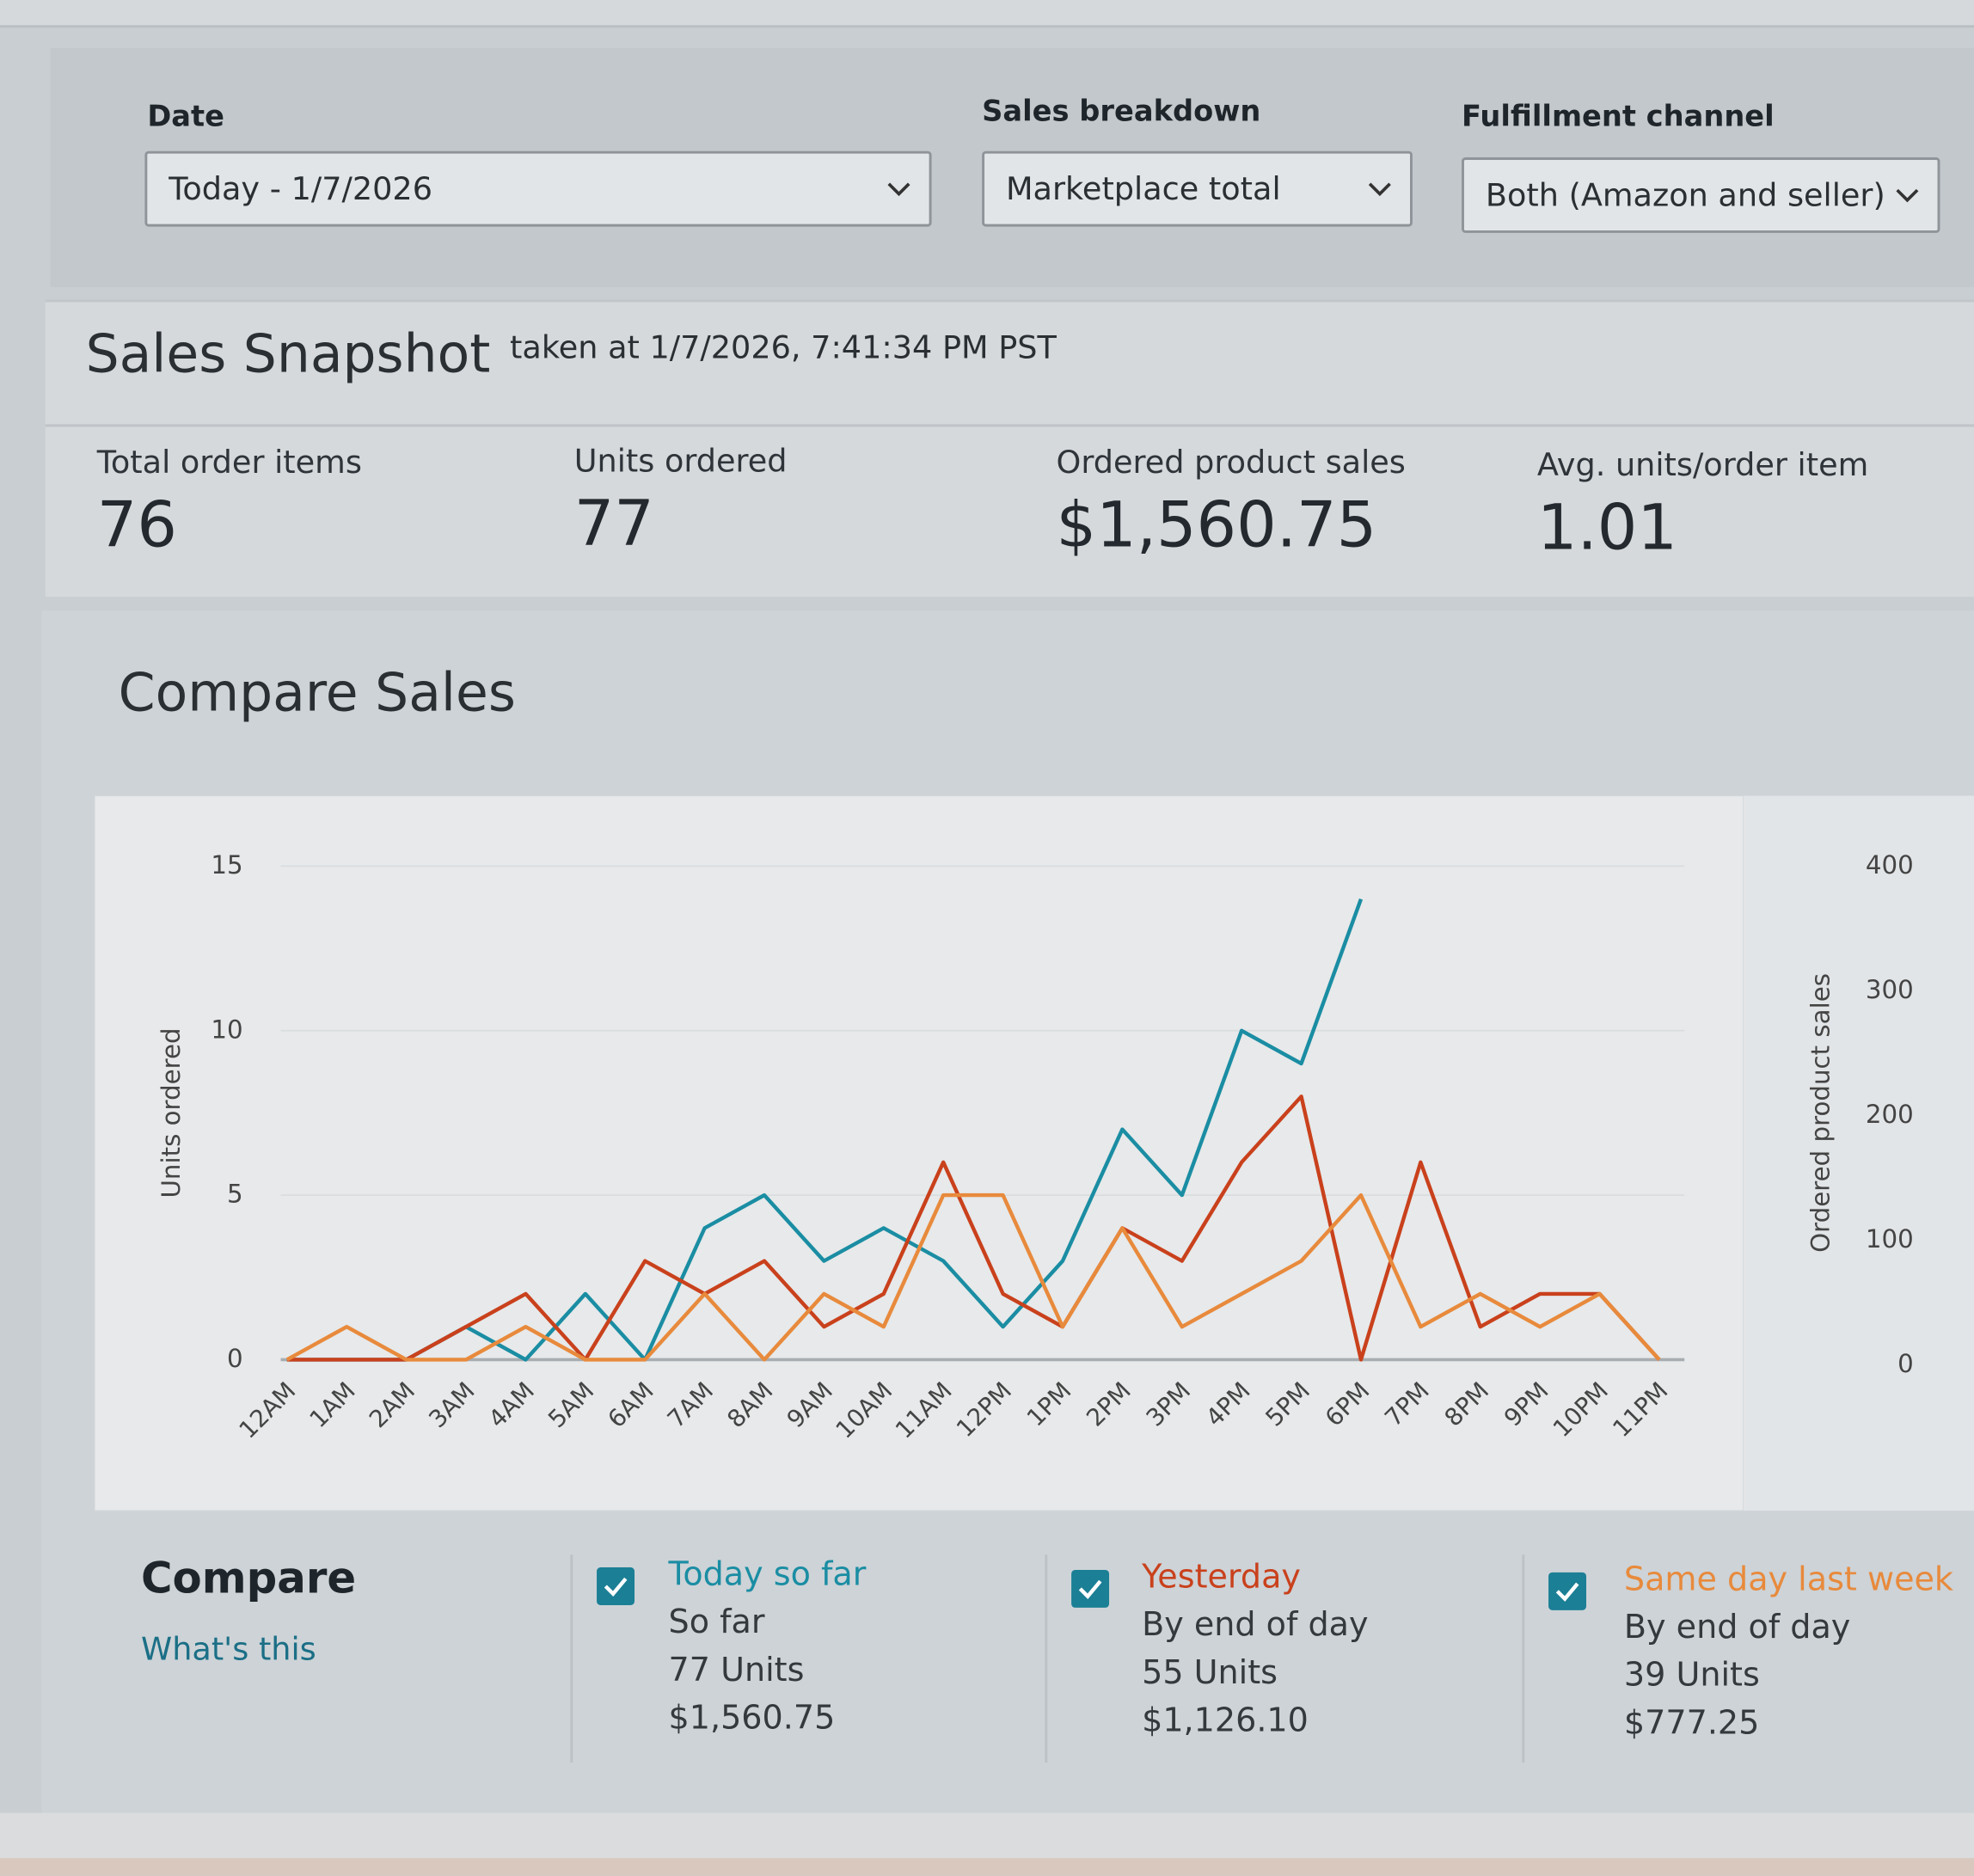 The image size is (1974, 1876). Describe the element at coordinates (1216, 525) in the screenshot. I see `metric-value: $1,560.75` at that location.